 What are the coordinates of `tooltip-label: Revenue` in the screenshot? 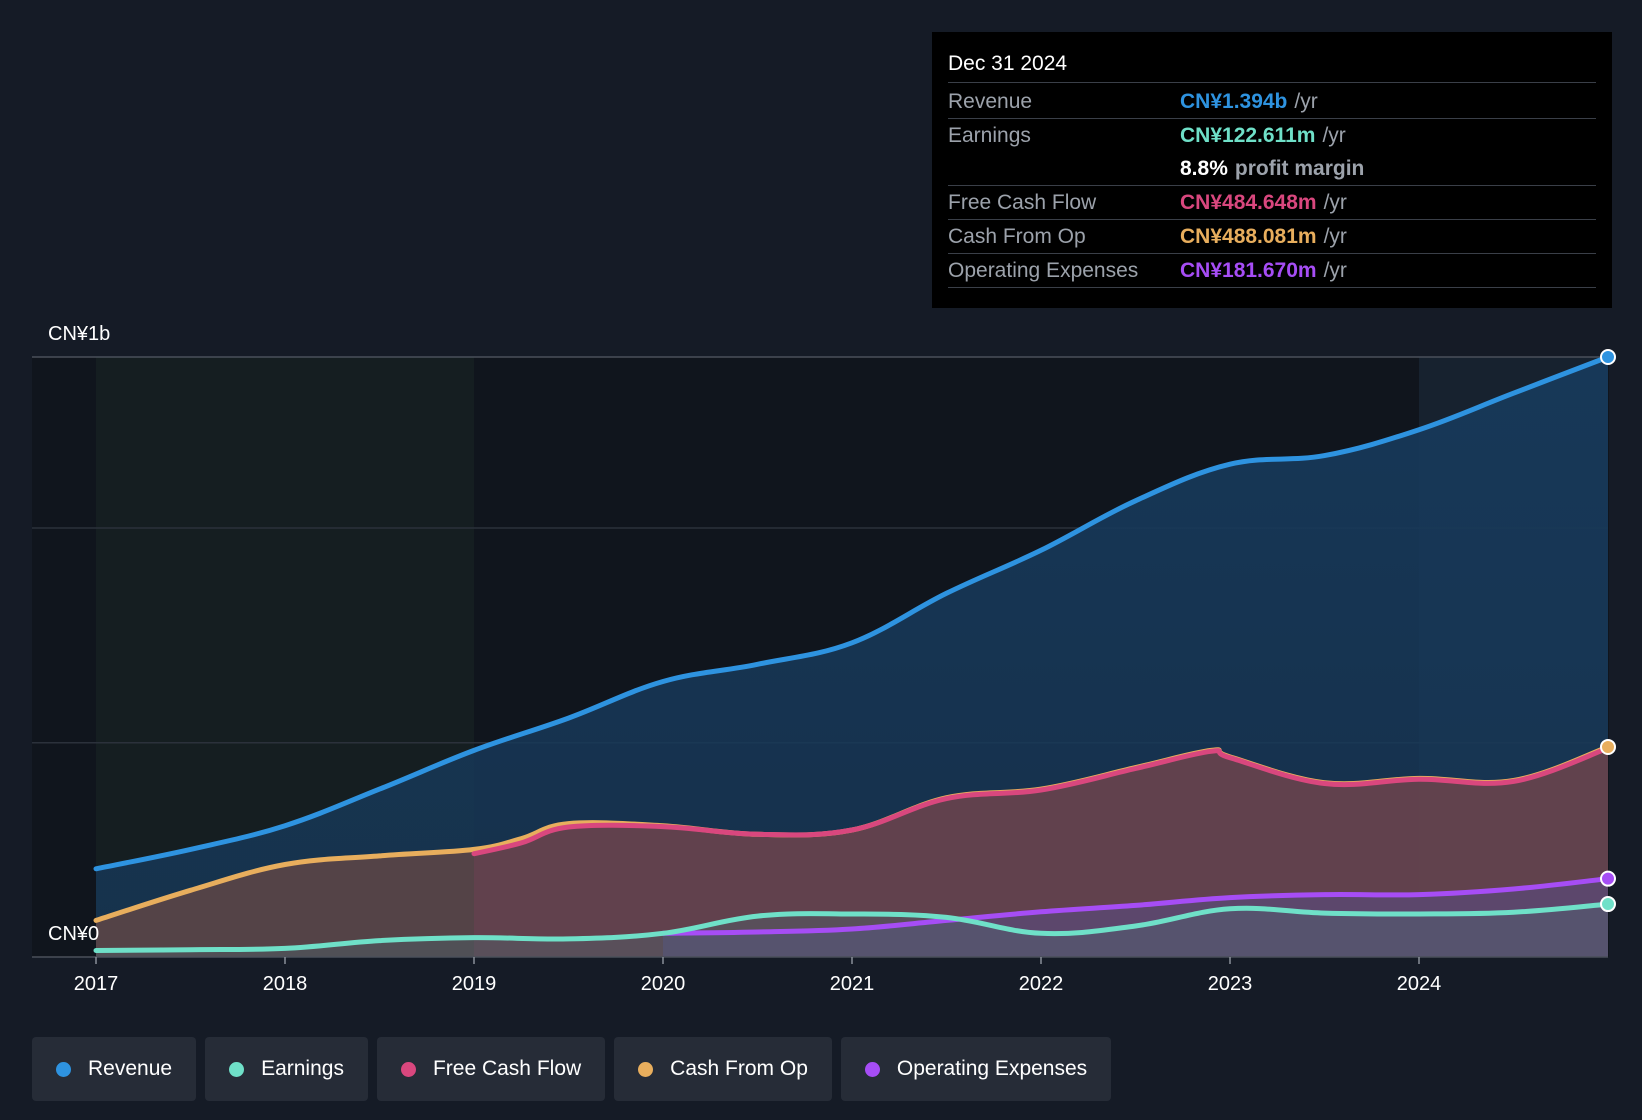 It's located at (990, 101).